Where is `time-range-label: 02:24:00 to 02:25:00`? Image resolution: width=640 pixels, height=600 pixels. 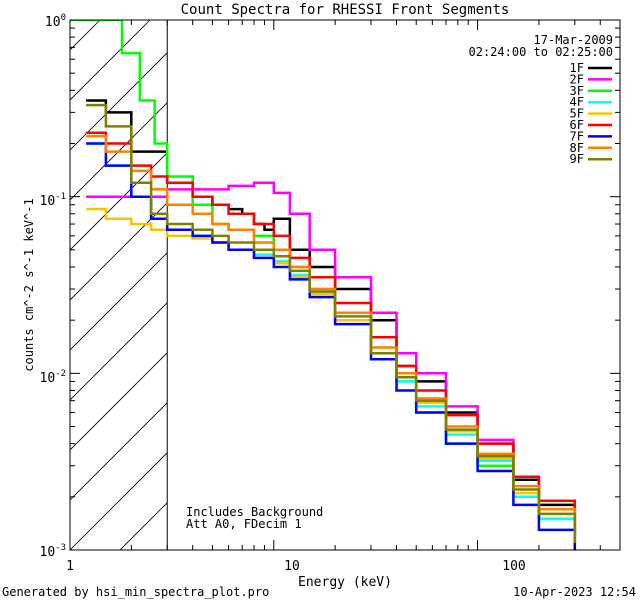 time-range-label: 02:24:00 to 02:25:00 is located at coordinates (541, 52).